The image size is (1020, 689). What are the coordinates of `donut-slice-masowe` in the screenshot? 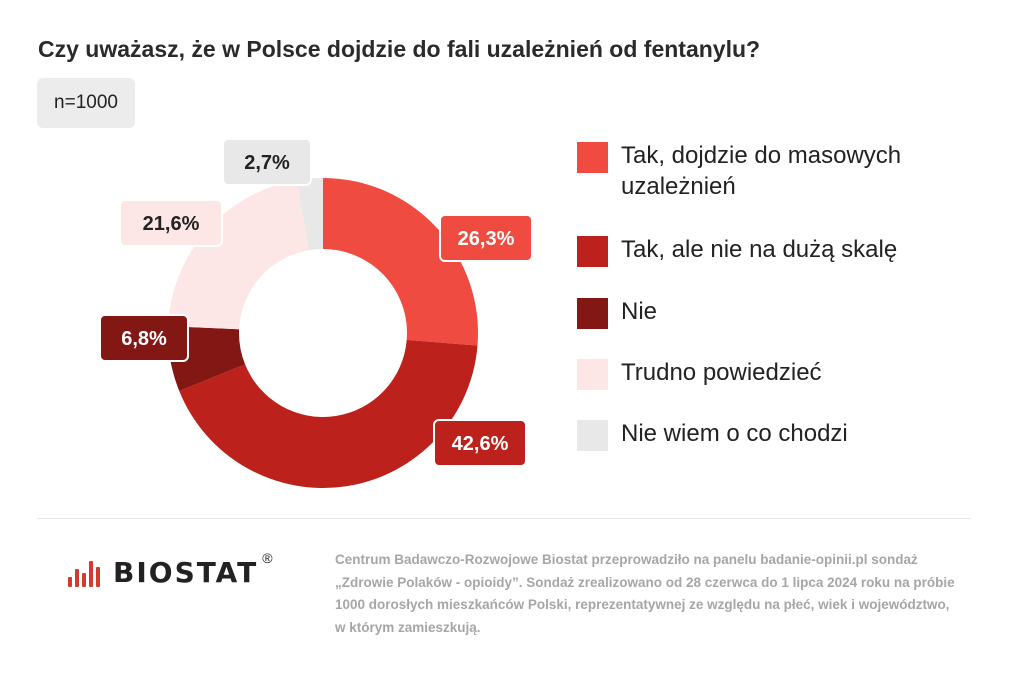 It's located at (400, 262).